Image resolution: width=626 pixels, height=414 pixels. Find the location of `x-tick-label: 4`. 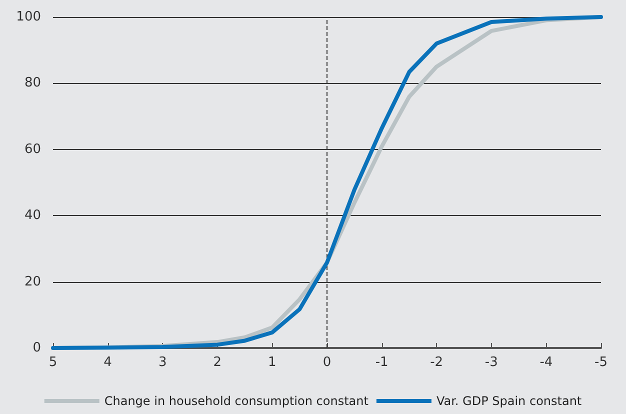

x-tick-label: 4 is located at coordinates (108, 362).